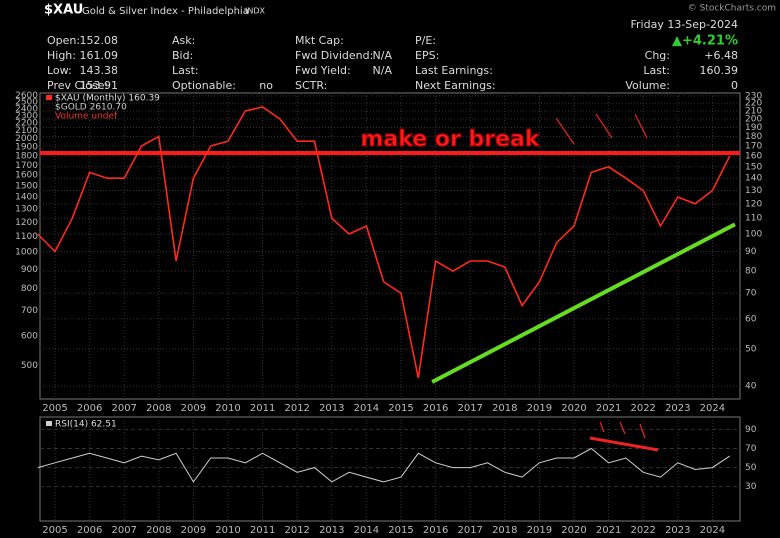  I want to click on symbol: $XAU, so click(63, 10).